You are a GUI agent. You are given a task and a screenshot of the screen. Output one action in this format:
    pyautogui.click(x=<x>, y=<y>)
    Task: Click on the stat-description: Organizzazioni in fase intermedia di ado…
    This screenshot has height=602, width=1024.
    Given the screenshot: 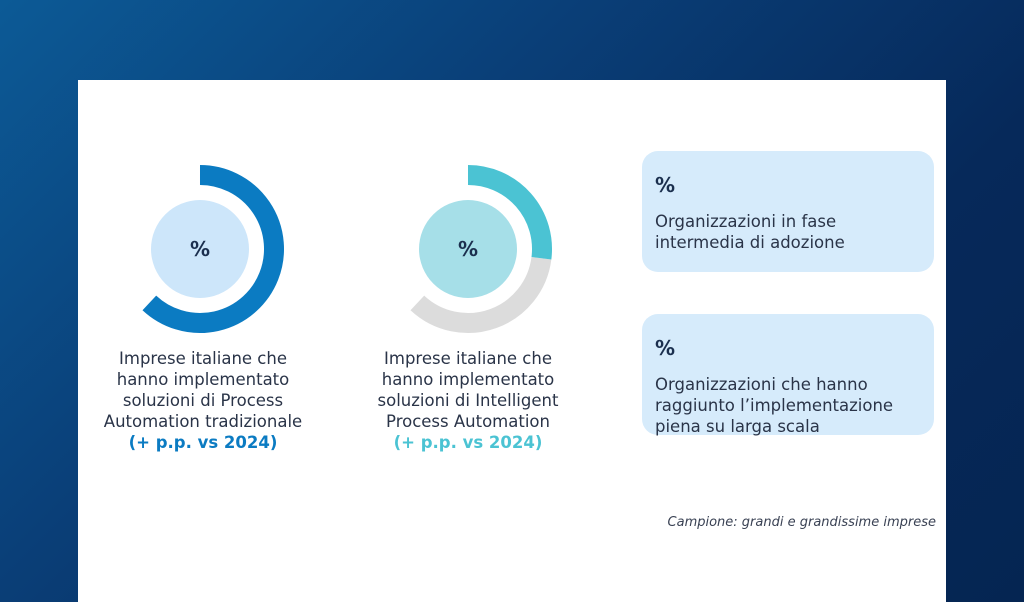 What is the action you would take?
    pyautogui.click(x=790, y=232)
    